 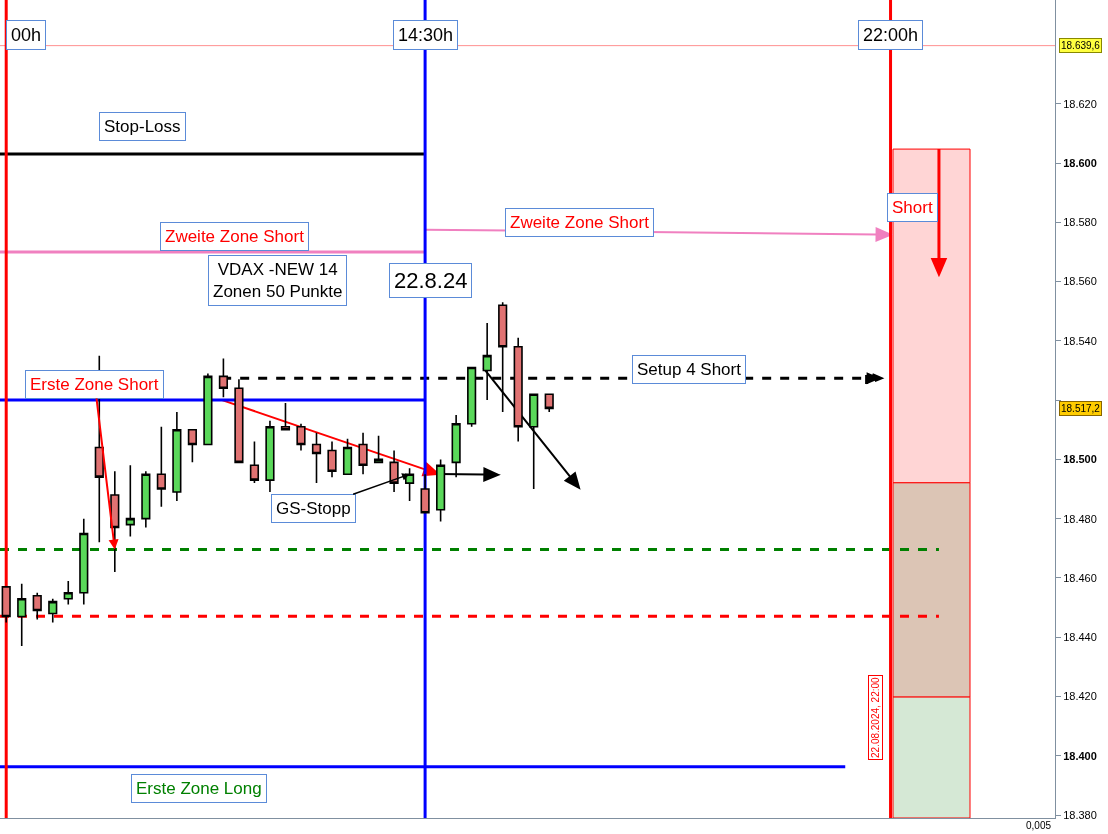 I want to click on annotation: 22.08.2024, 22:00, so click(x=875, y=717).